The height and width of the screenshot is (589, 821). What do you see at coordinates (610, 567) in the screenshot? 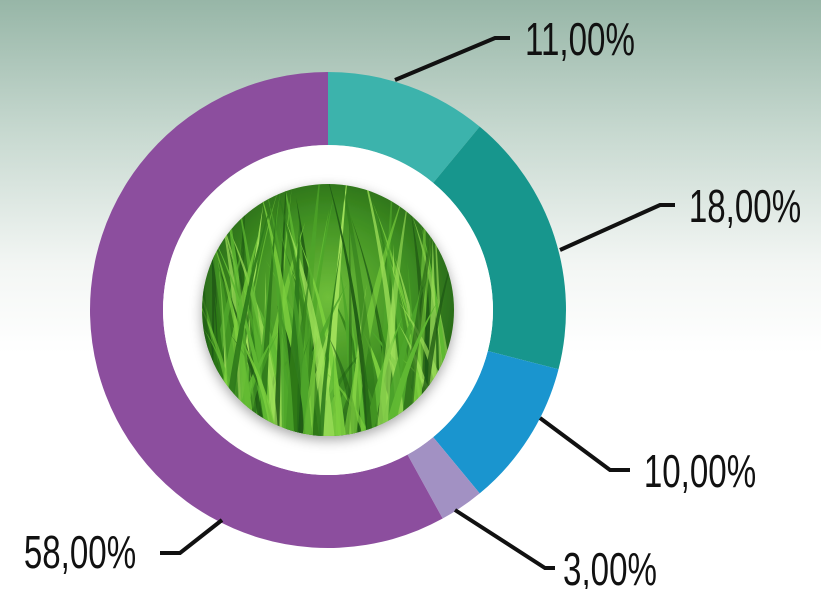
I see `data-label-4: 3,00%` at bounding box center [610, 567].